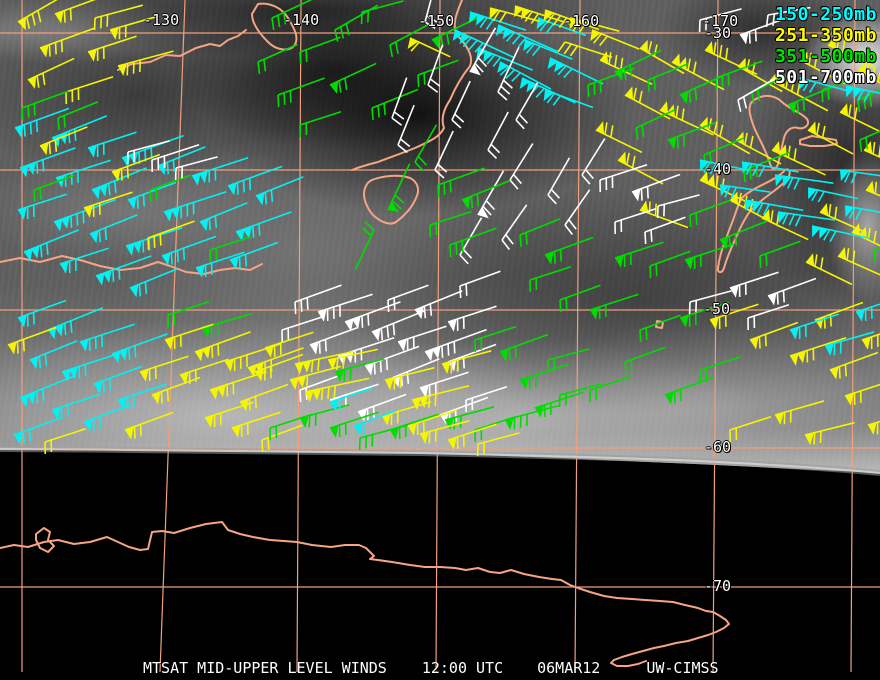  What do you see at coordinates (440, 461) in the screenshot?
I see `earth-limb-edge` at bounding box center [440, 461].